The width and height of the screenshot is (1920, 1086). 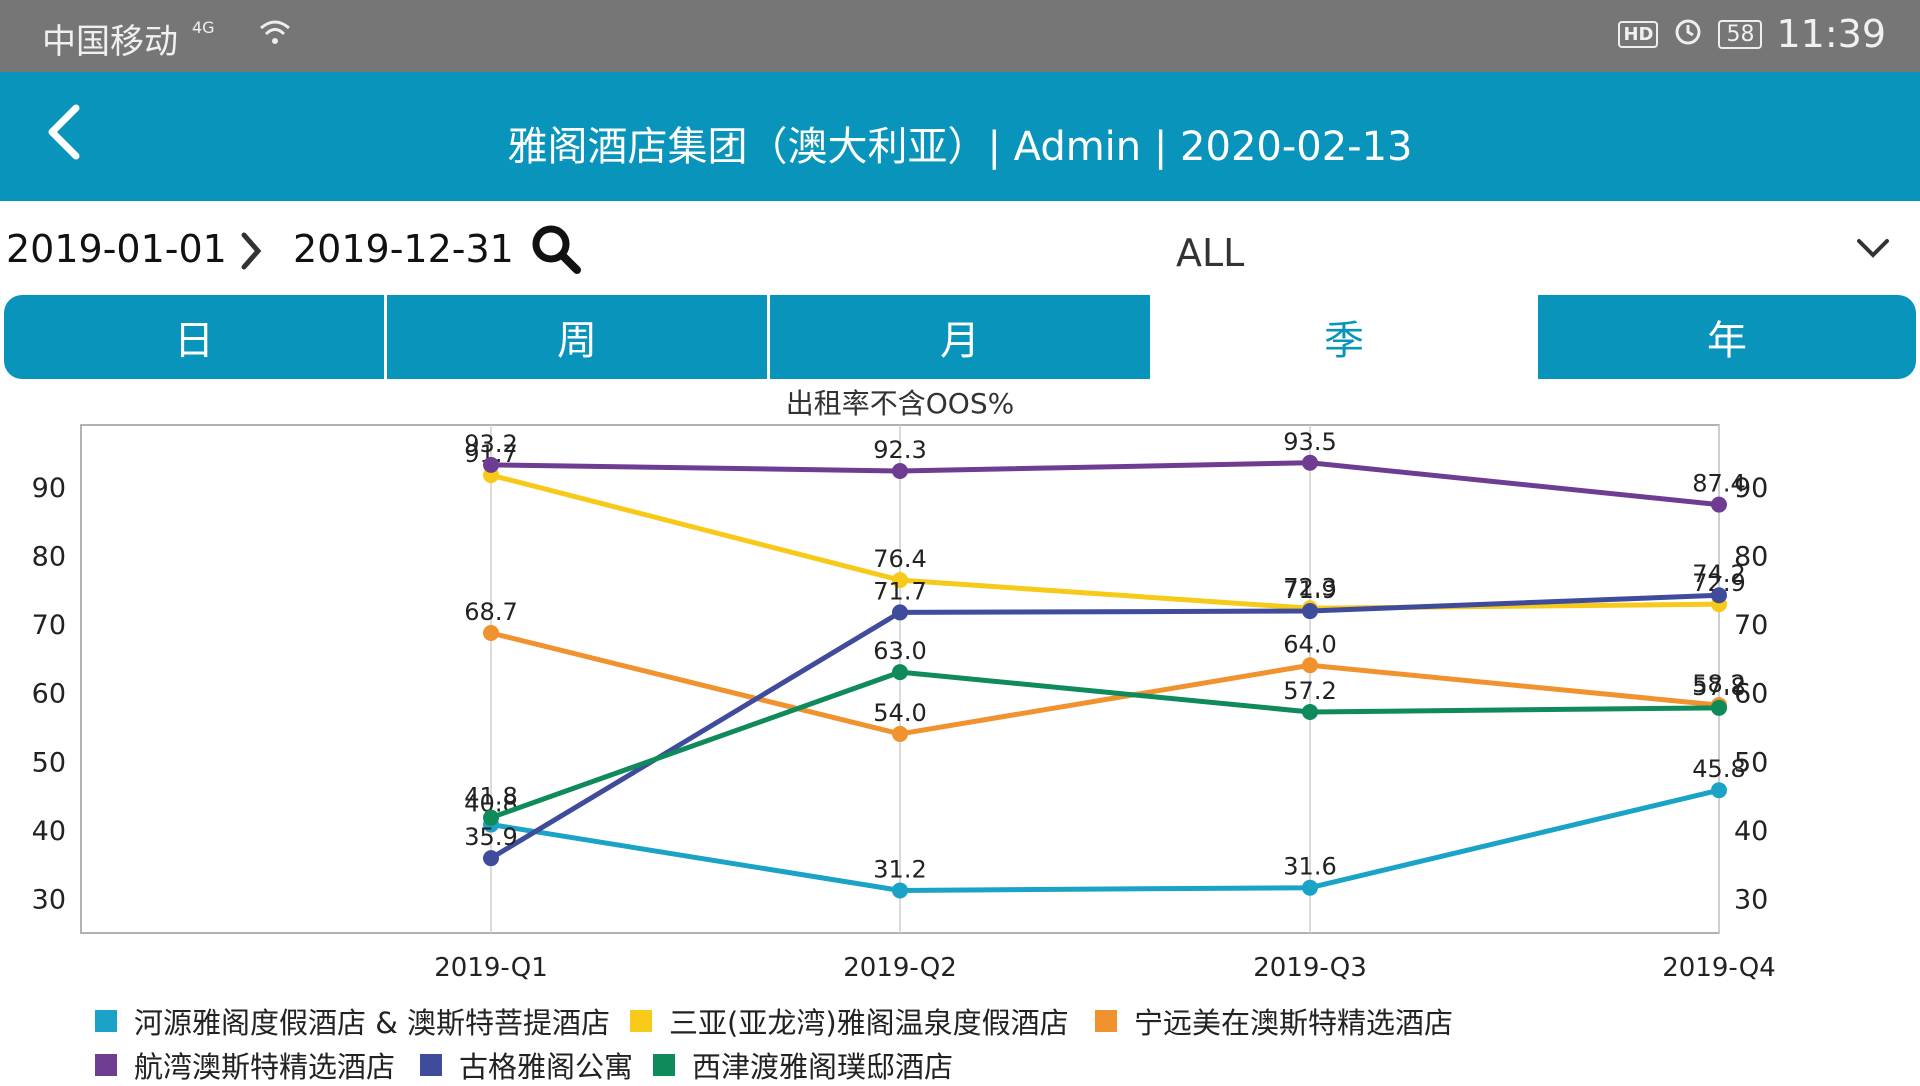 I want to click on data-label: 41.8, so click(x=490, y=797).